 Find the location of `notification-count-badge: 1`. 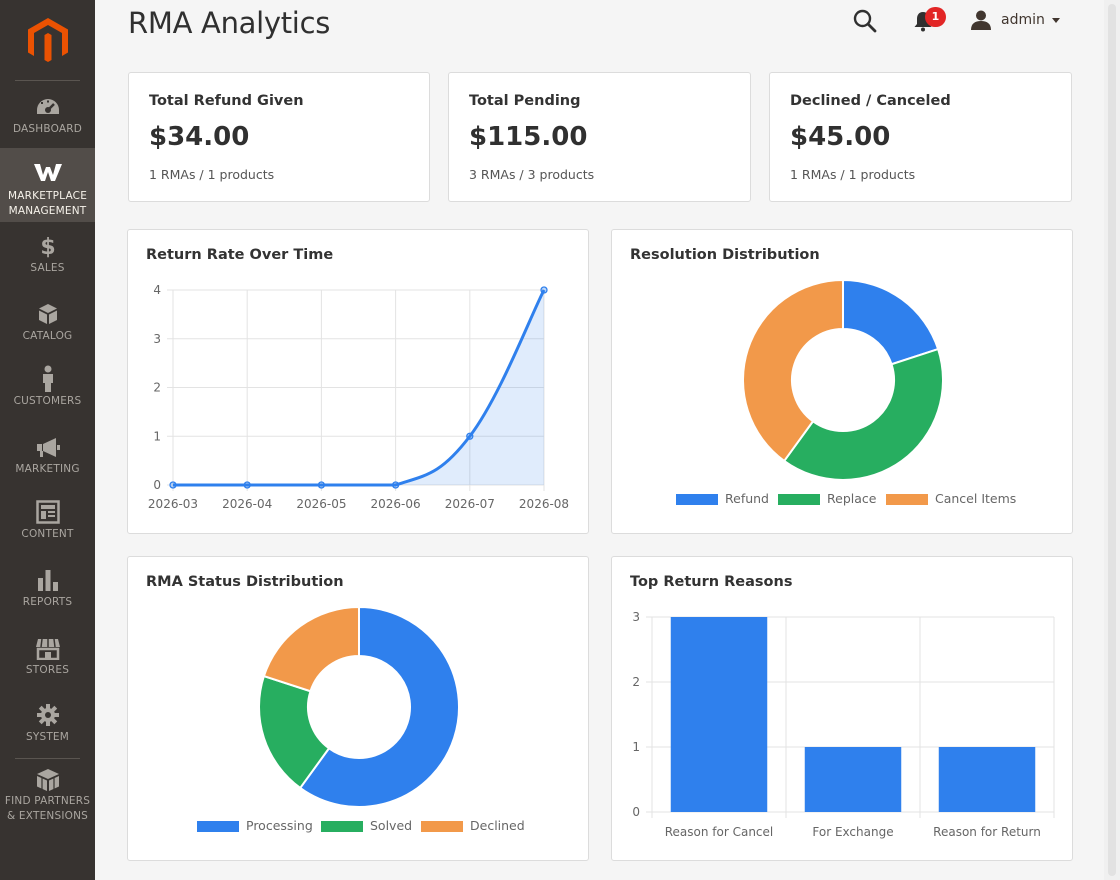

notification-count-badge: 1 is located at coordinates (935, 17).